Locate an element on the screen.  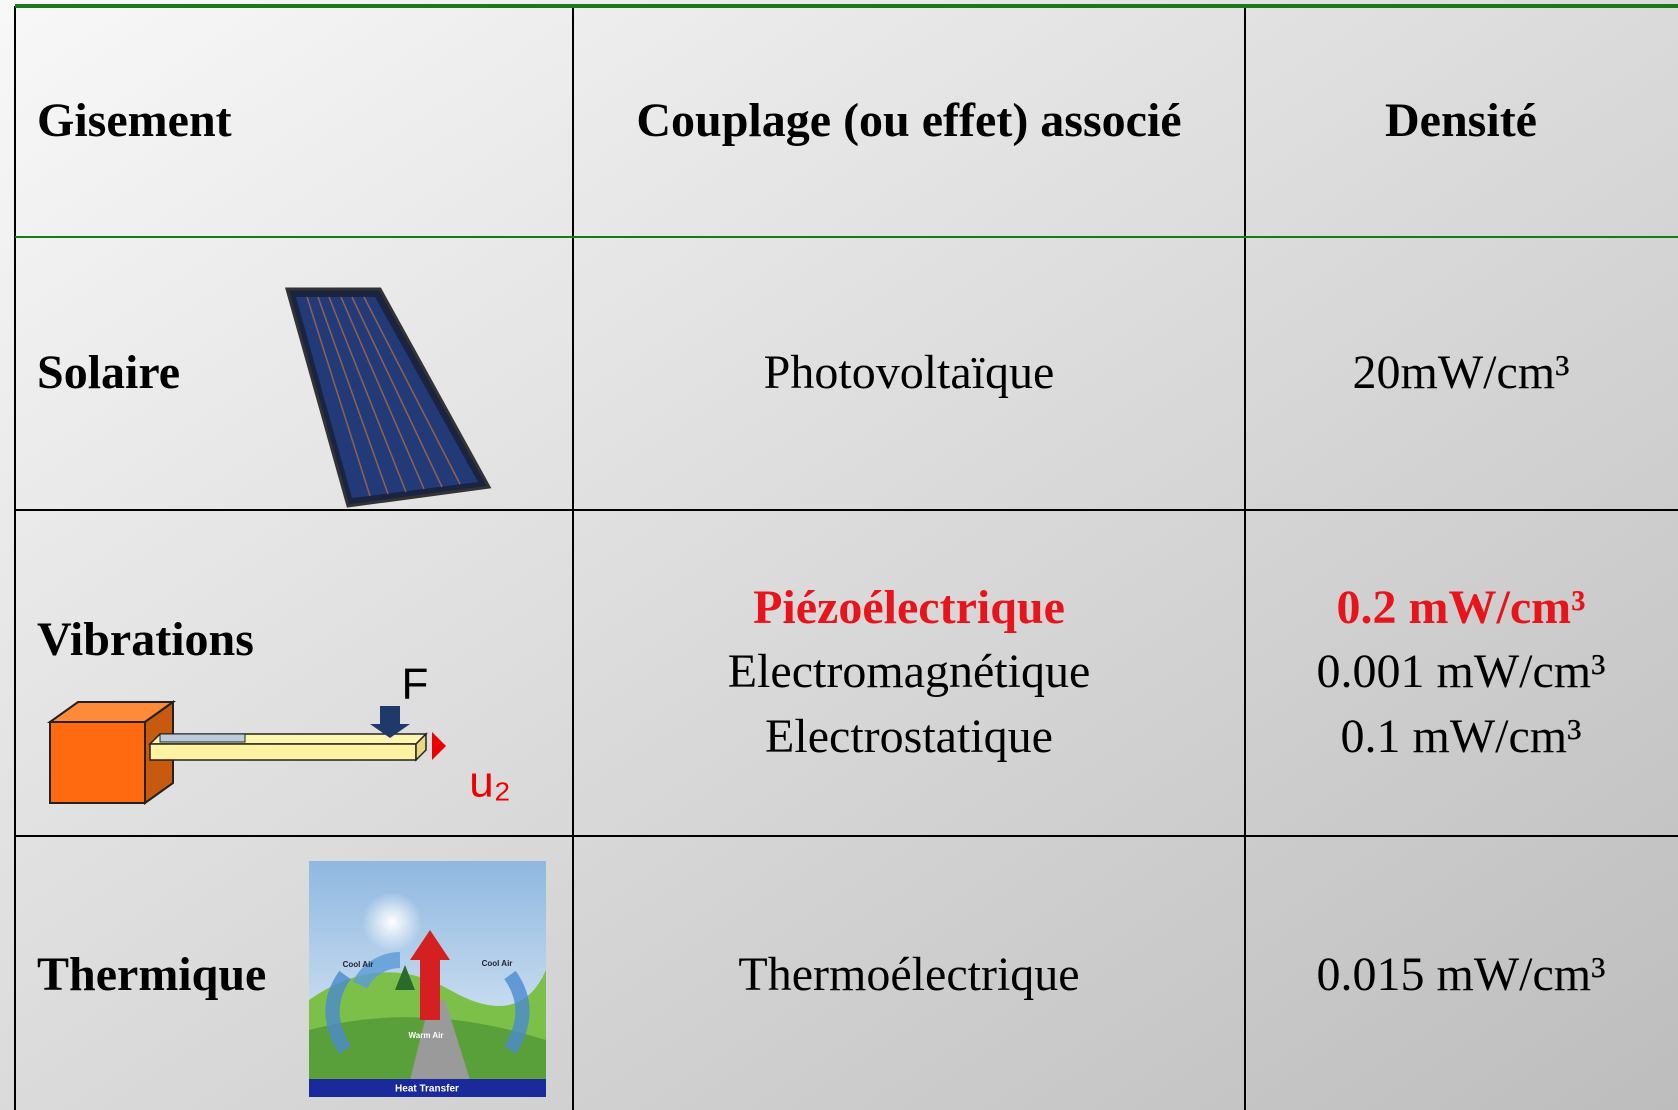
coupling-cell: Thermoélectrique is located at coordinates (908, 974).